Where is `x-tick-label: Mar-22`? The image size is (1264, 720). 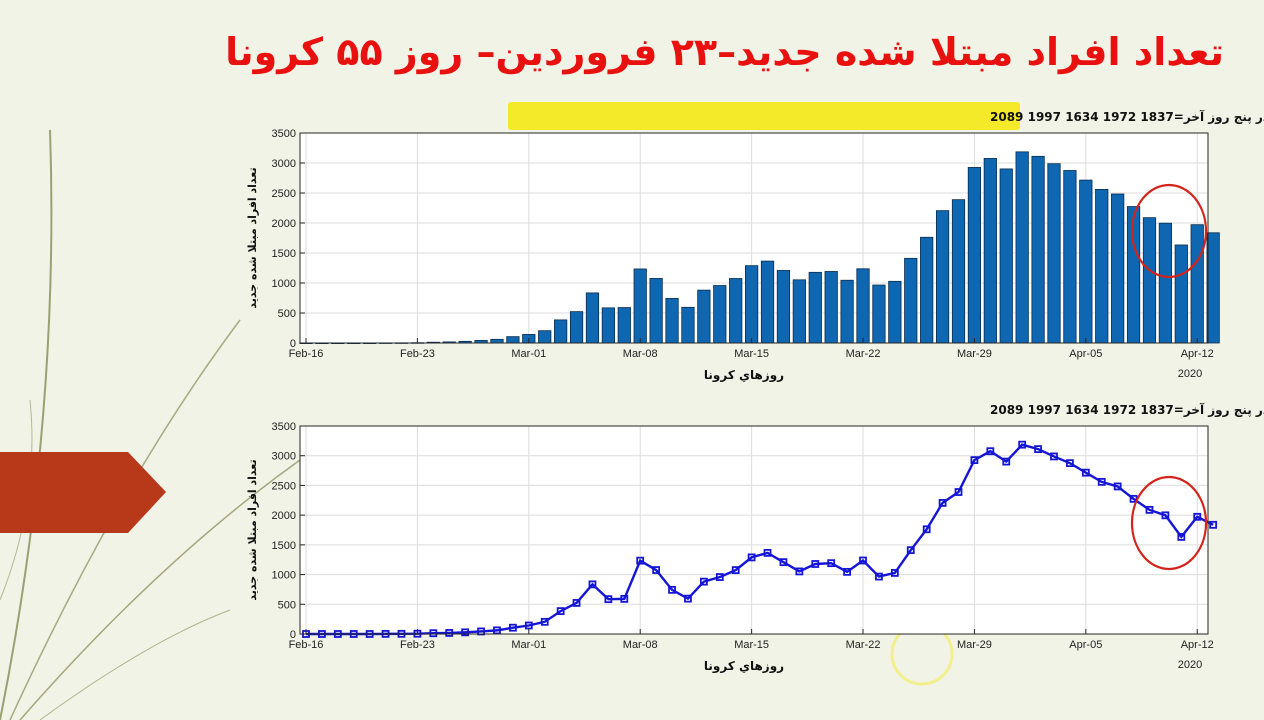 x-tick-label: Mar-22 is located at coordinates (863, 645).